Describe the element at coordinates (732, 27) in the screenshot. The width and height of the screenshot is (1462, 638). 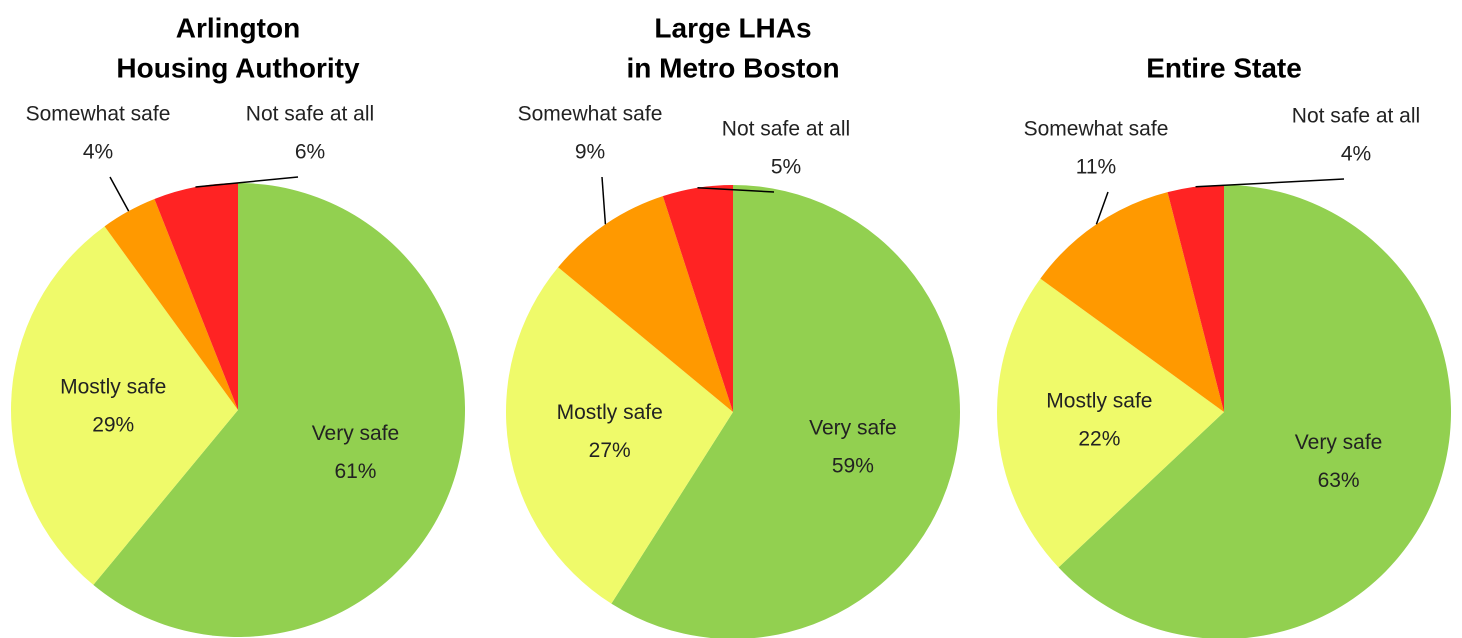
I see `chart-title: Large LHAs` at that location.